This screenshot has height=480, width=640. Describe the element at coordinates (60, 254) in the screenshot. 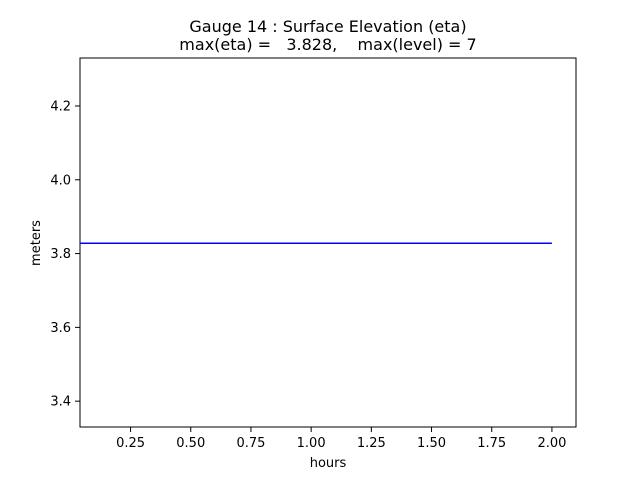

I see `y-tick-label: 3.8` at that location.